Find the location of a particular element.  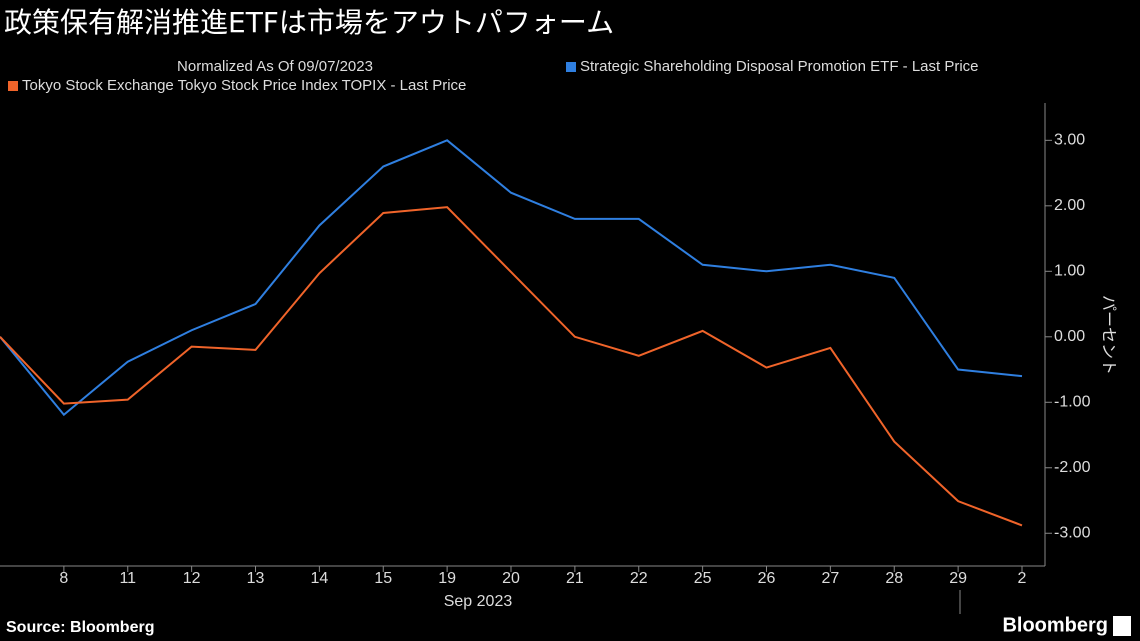

y-tick-label: 1.00 is located at coordinates (1069, 271).